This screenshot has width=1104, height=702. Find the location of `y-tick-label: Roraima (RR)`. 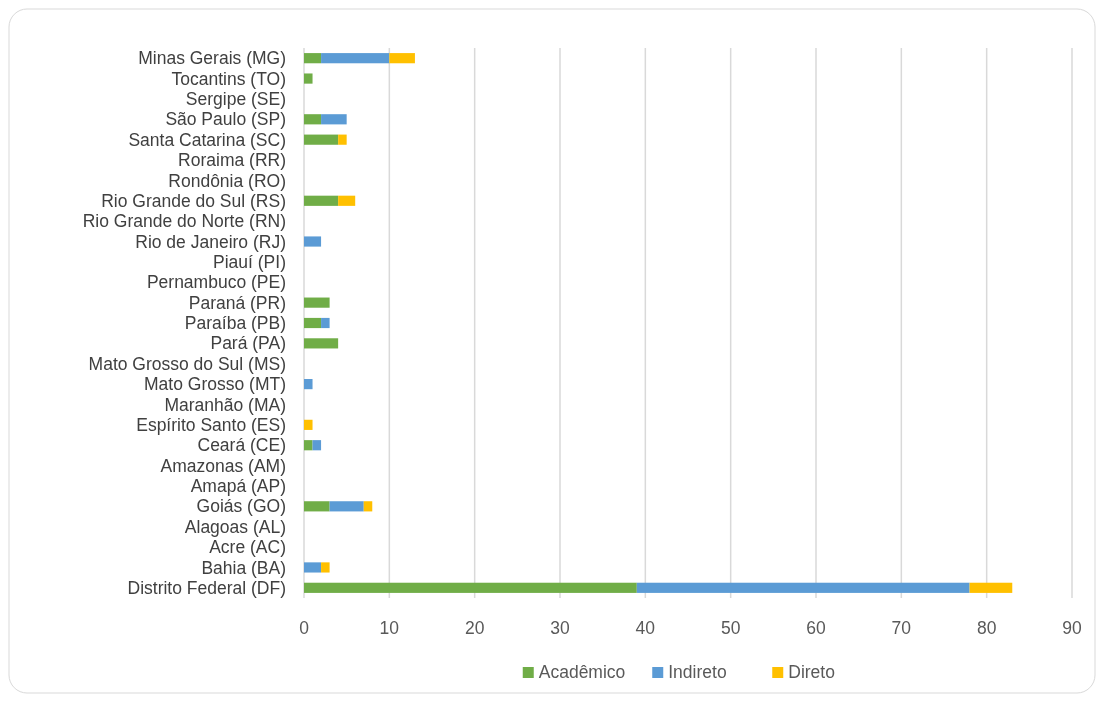

y-tick-label: Roraima (RR) is located at coordinates (232, 160).